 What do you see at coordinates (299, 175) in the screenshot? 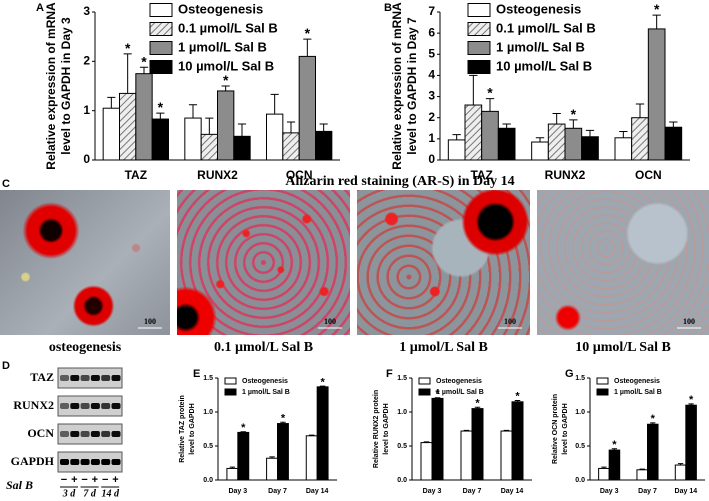
I see `x-tick-label: OCN` at bounding box center [299, 175].